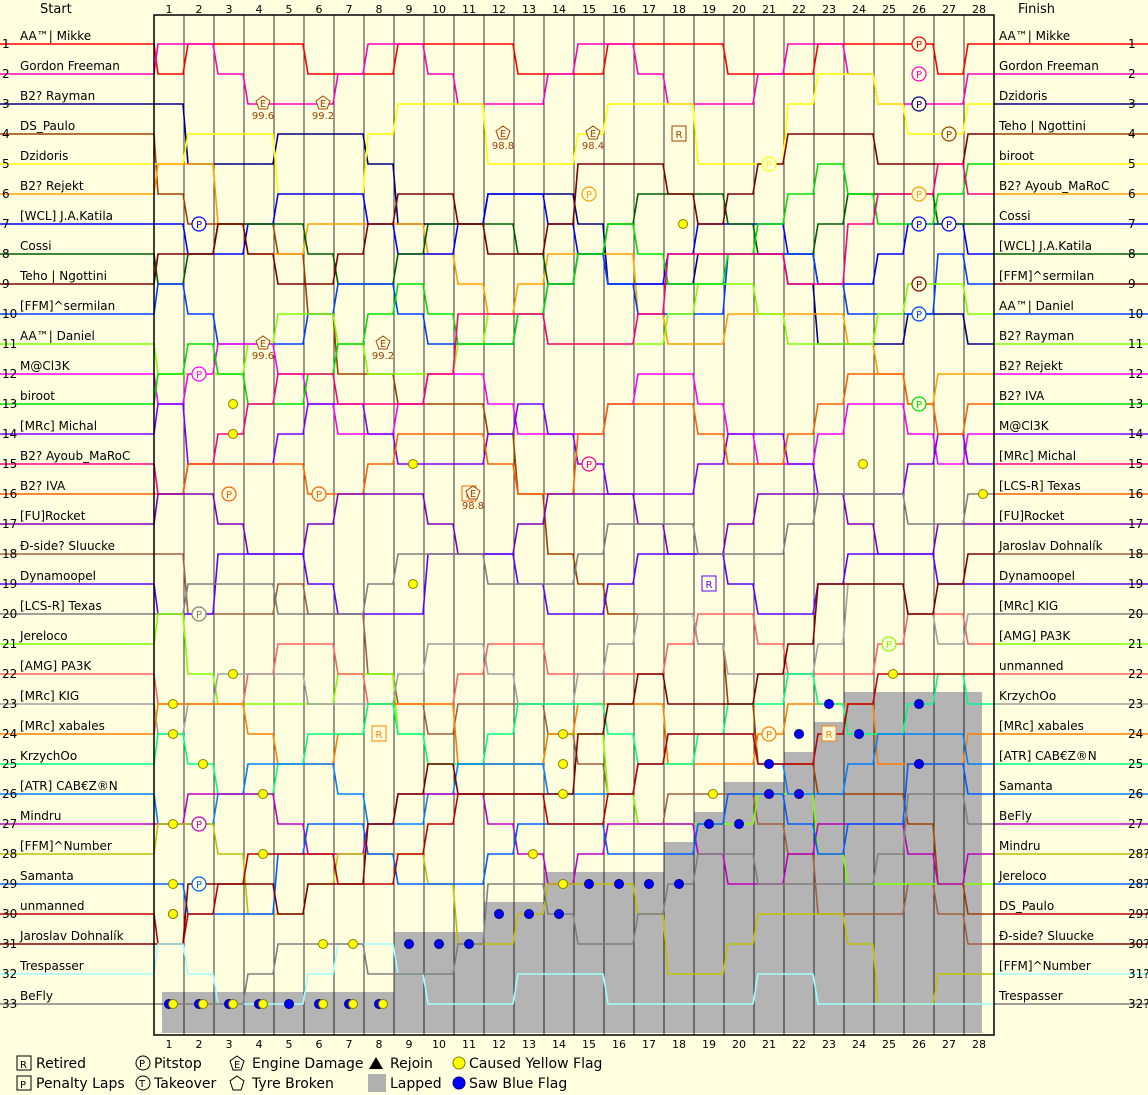 This screenshot has height=1095, width=1148. I want to click on start-position-number: 14, so click(9, 434).